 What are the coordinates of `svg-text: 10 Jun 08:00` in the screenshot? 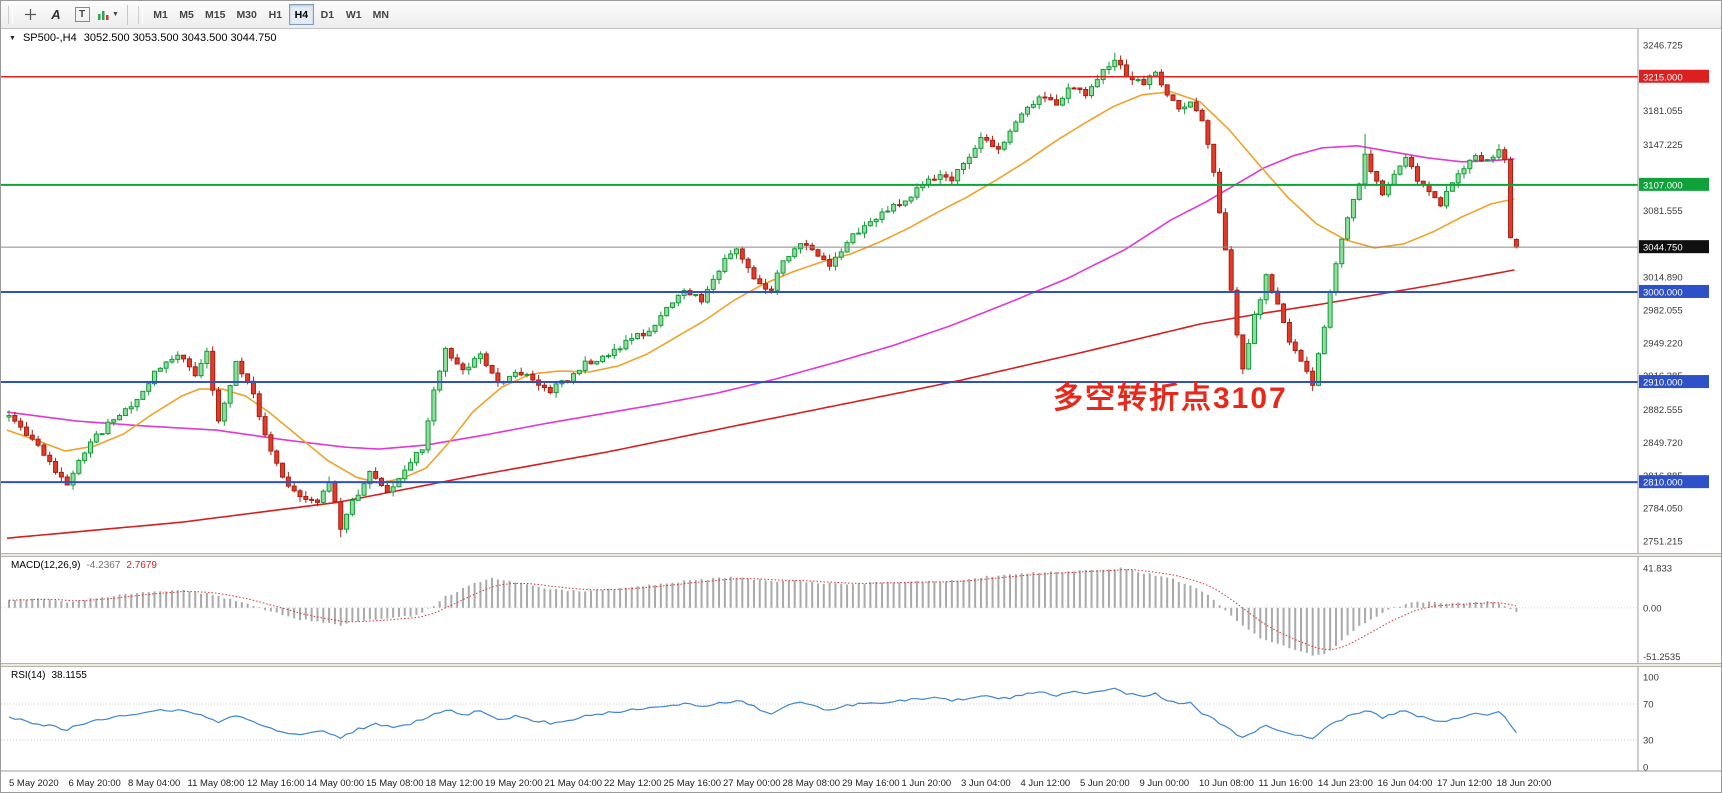 It's located at (1226, 783).